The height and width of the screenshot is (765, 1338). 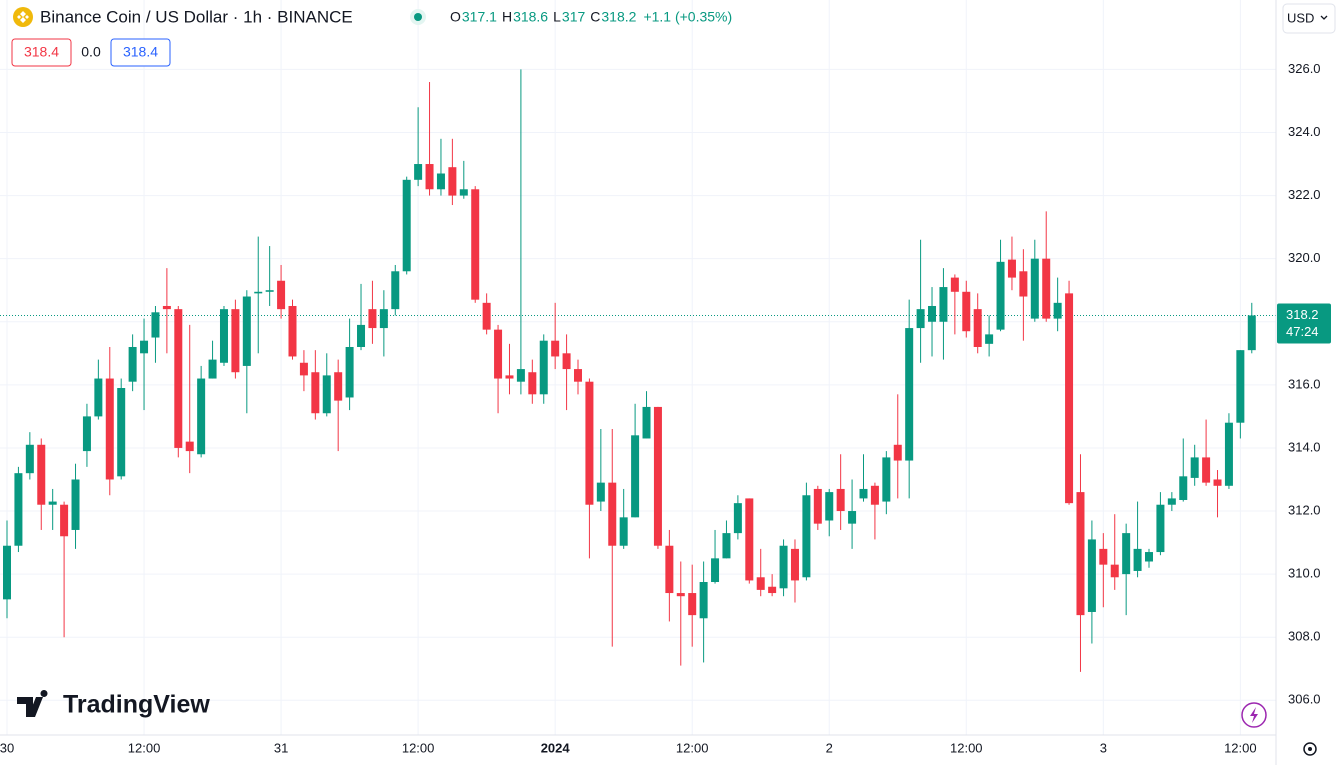 What do you see at coordinates (455, 17) in the screenshot?
I see `ohlc-key: O` at bounding box center [455, 17].